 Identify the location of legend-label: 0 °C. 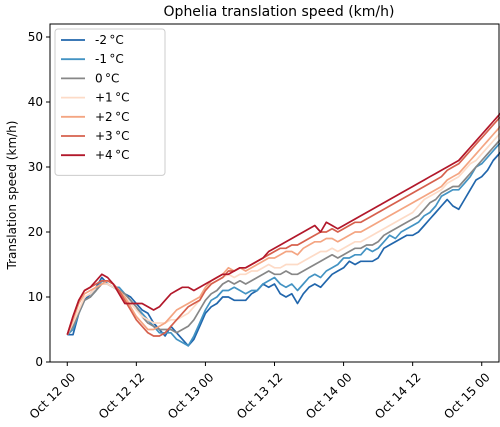
(107, 78).